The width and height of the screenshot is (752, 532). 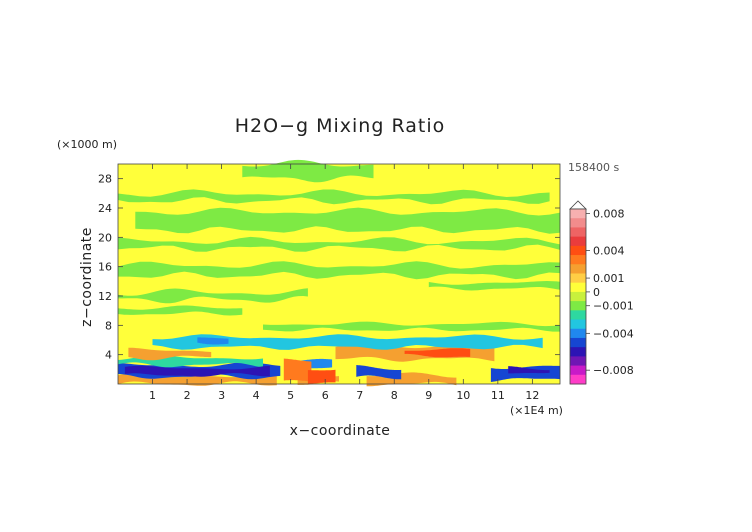 What do you see at coordinates (536, 410) in the screenshot?
I see `x-axis-unit: (×1E4 m)` at bounding box center [536, 410].